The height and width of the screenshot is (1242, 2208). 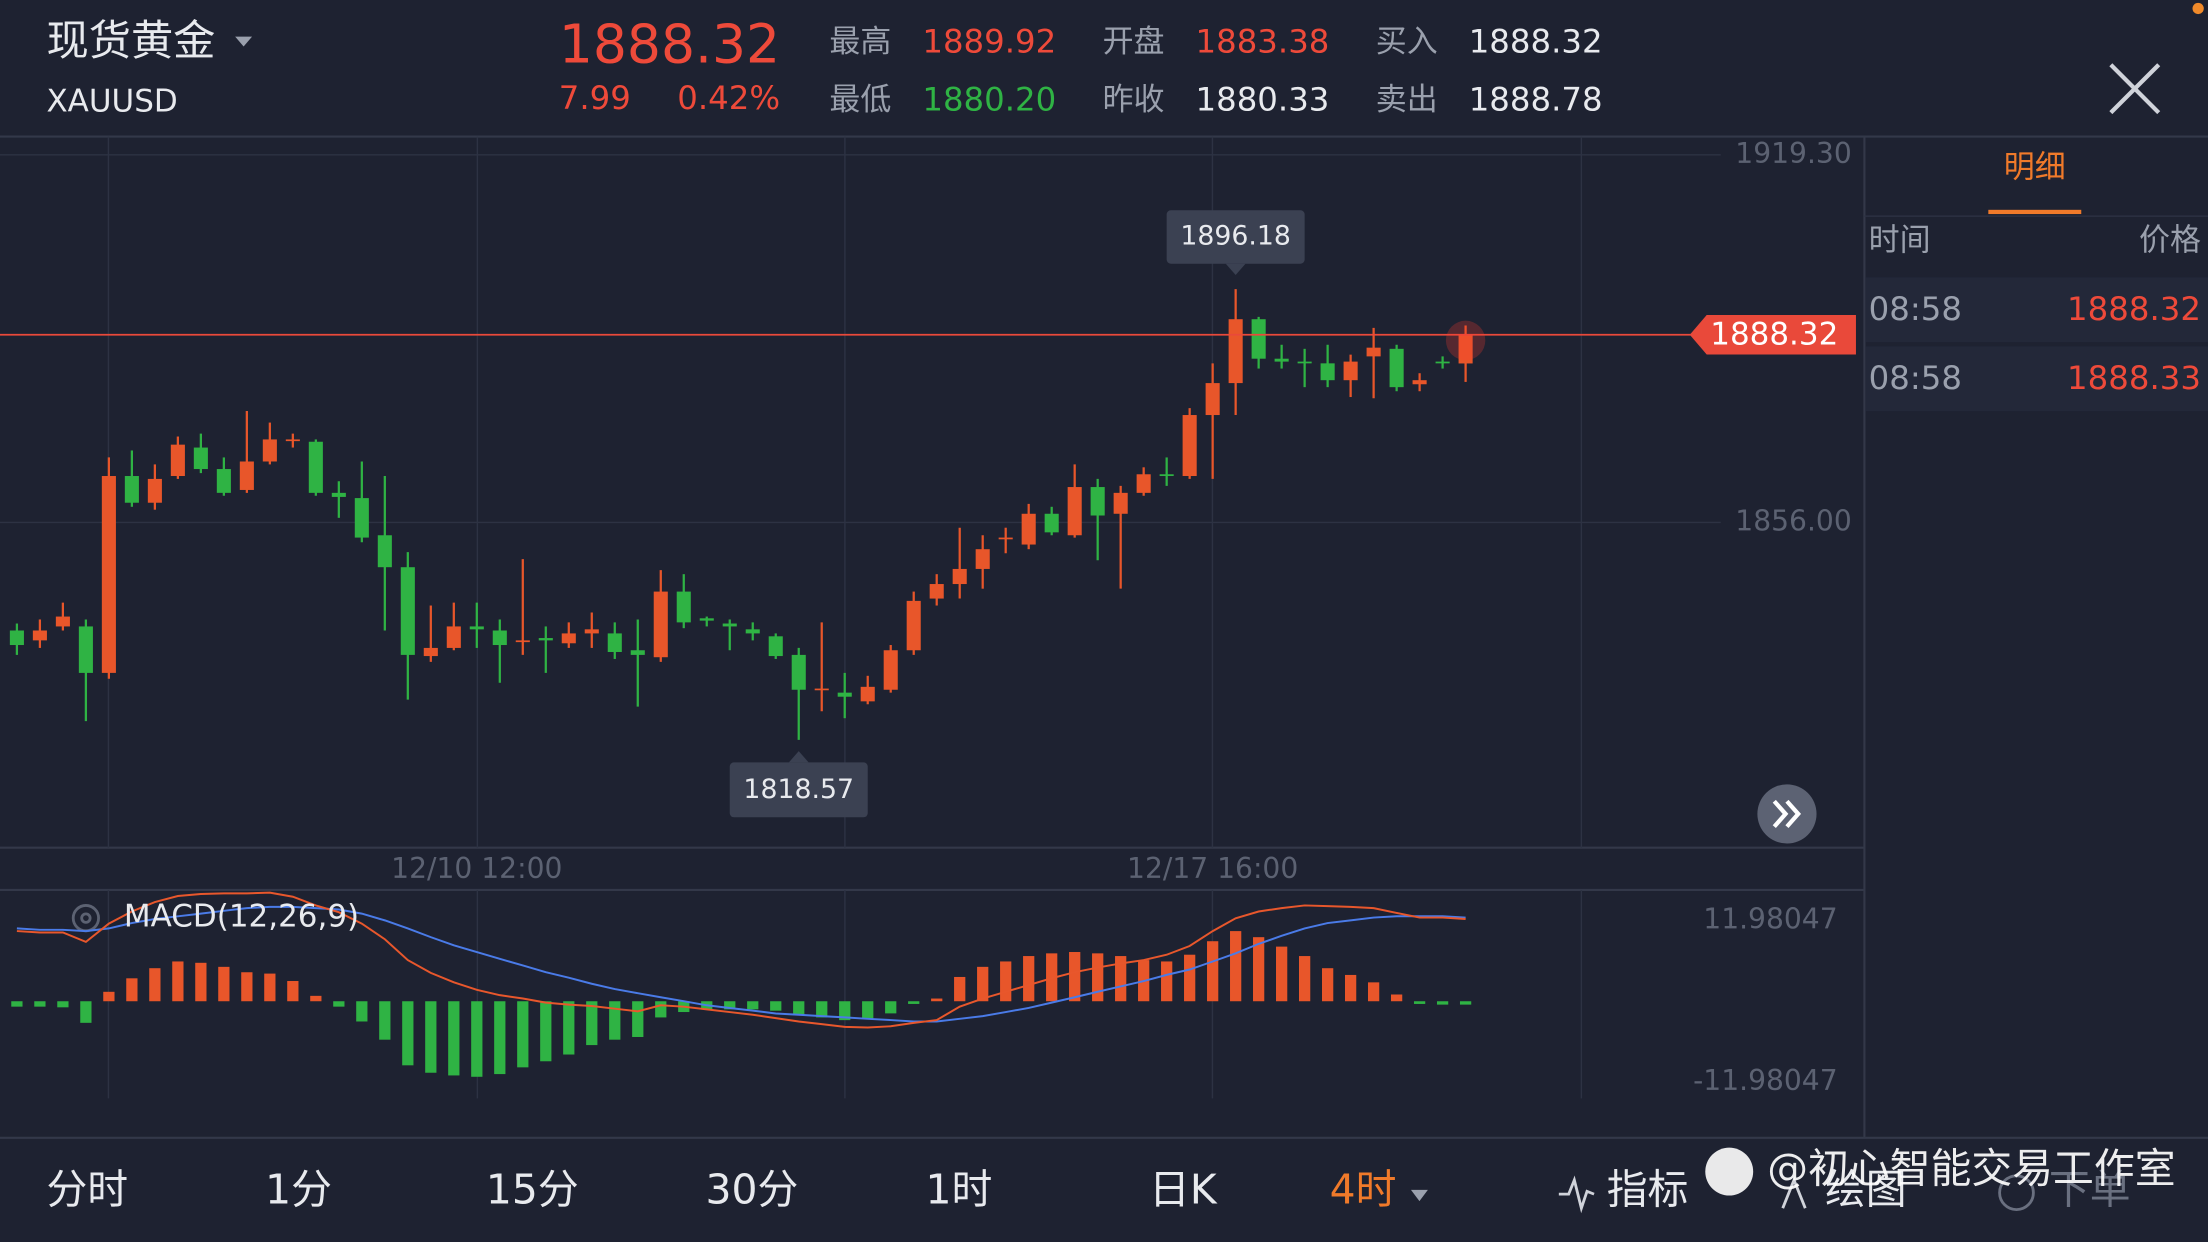 What do you see at coordinates (130, 40) in the screenshot?
I see `instrument-name: 现货黄金` at bounding box center [130, 40].